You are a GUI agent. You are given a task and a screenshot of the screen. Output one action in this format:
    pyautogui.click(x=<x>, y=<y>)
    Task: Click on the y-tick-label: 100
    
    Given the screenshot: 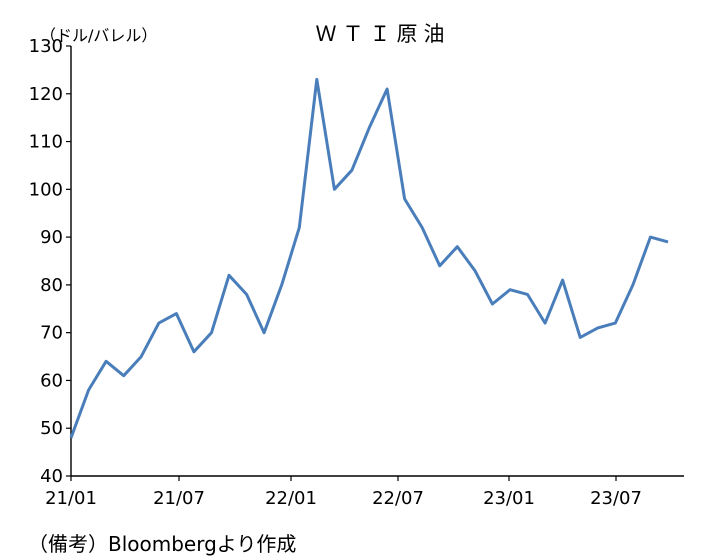 What is the action you would take?
    pyautogui.click(x=46, y=189)
    